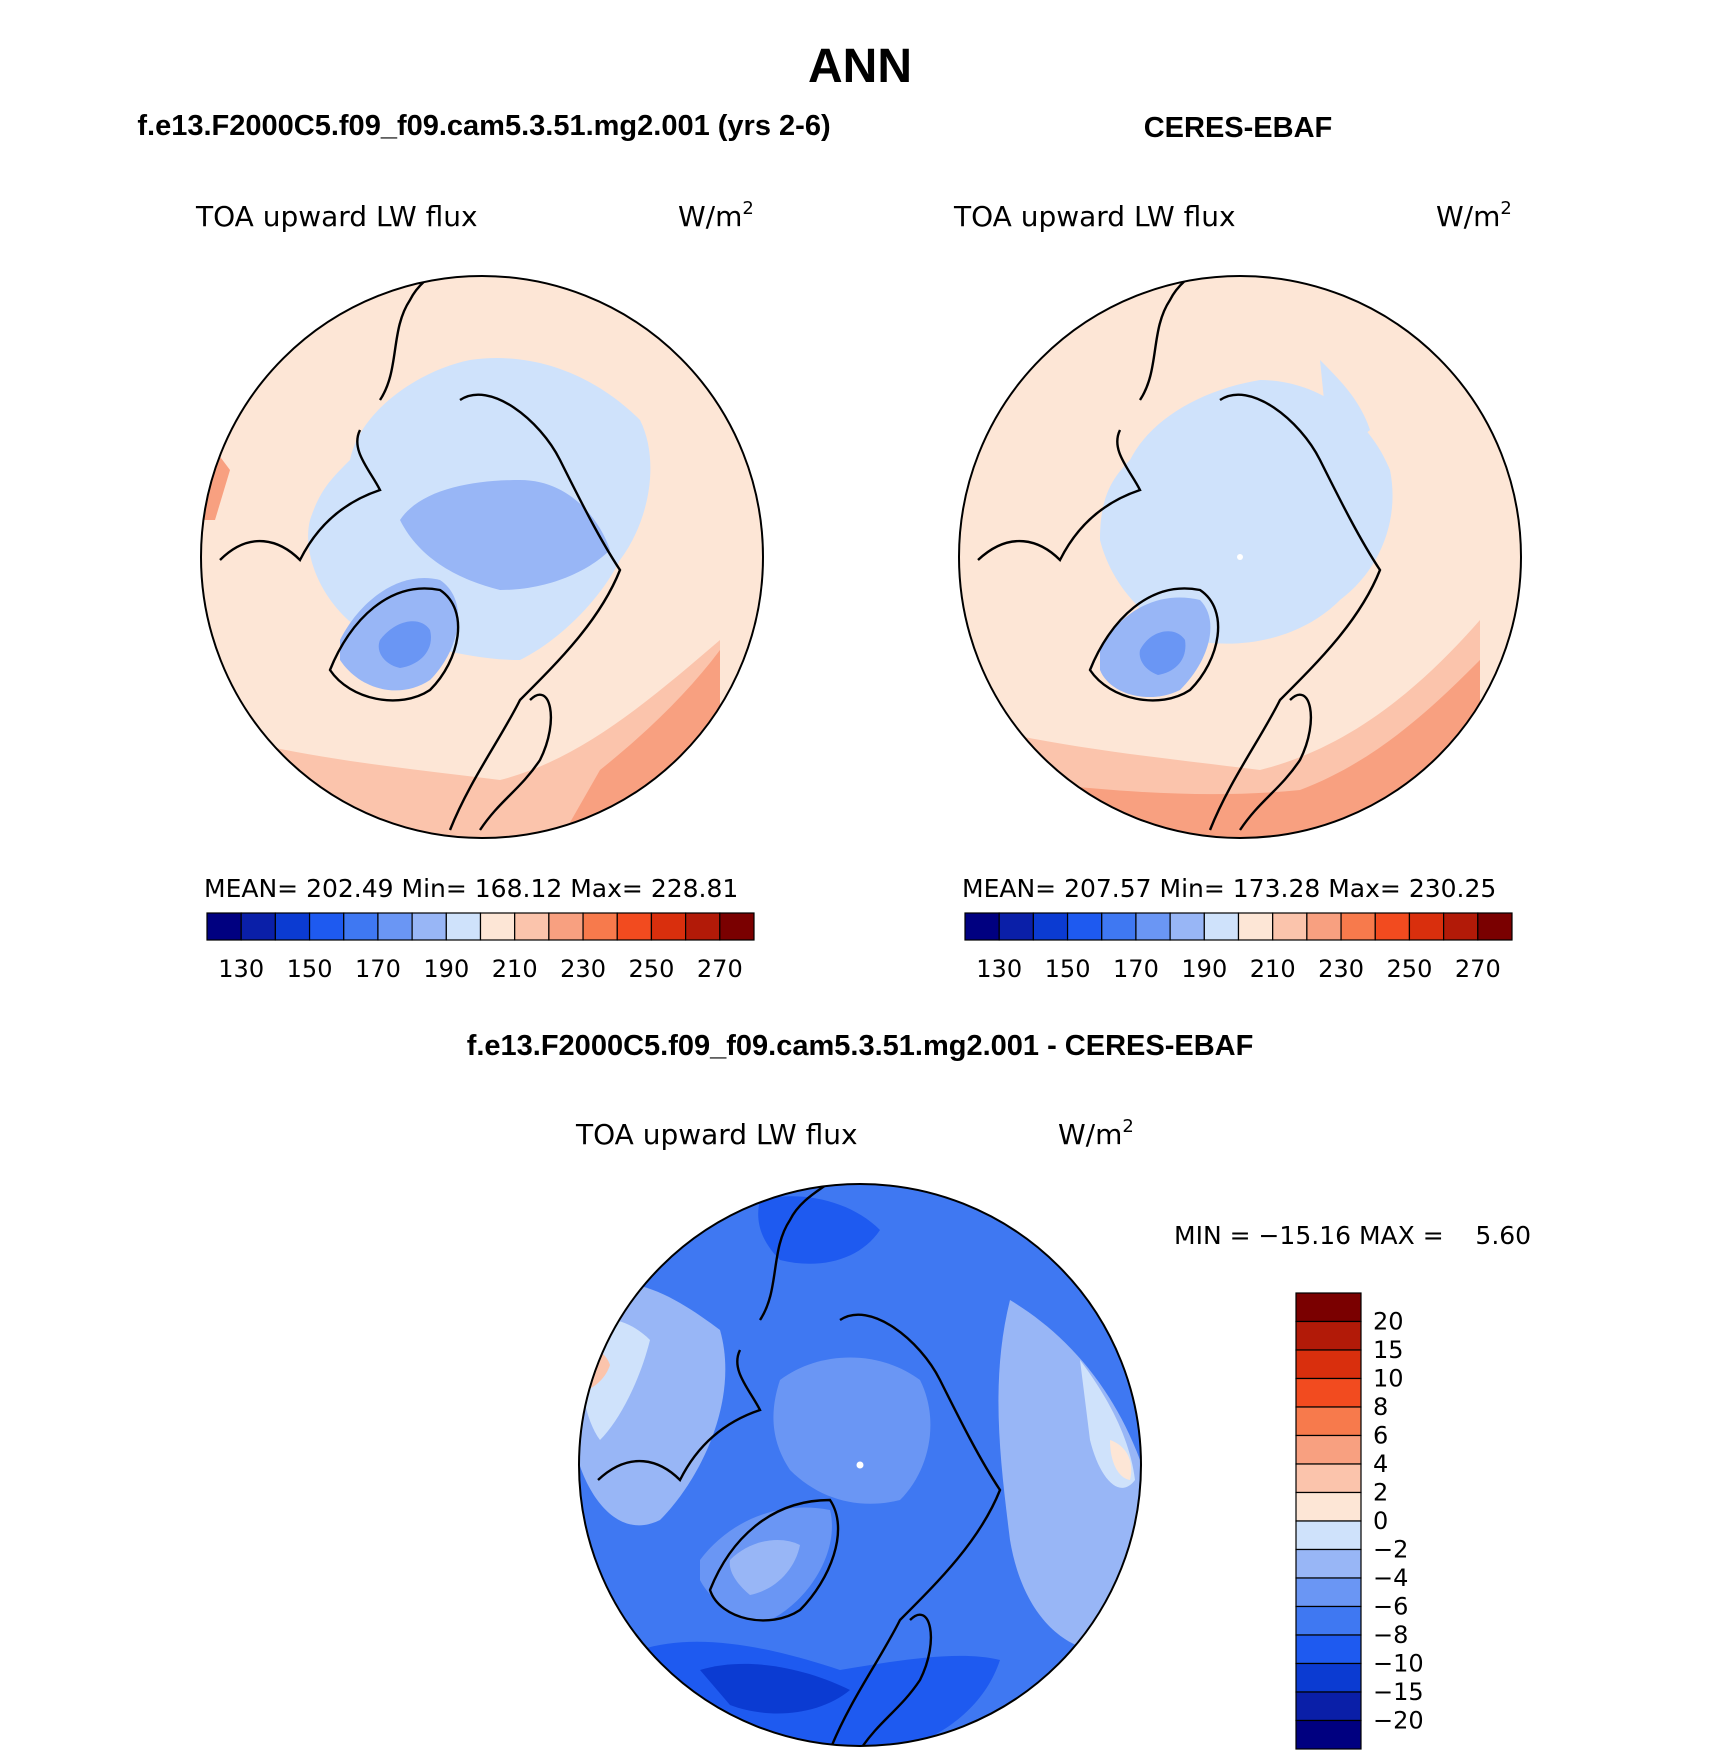 This screenshot has height=1751, width=1710. Describe the element at coordinates (764, 1567) in the screenshot. I see `field-diff-greenland-near-zero` at that location.